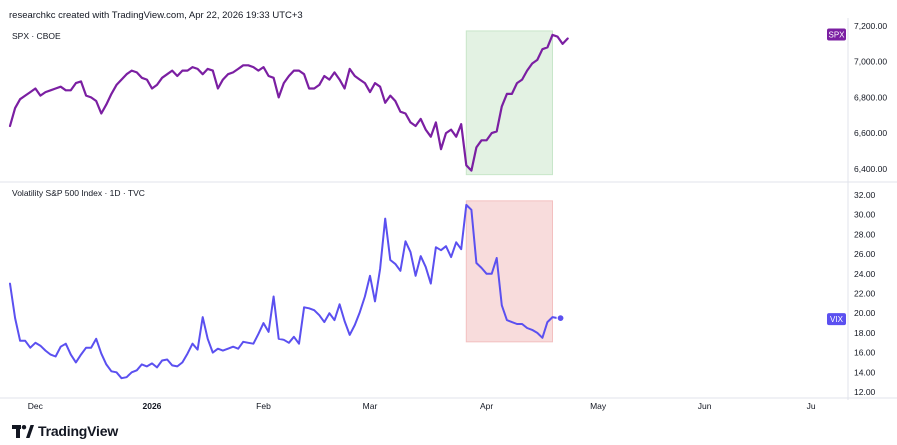 The image size is (897, 445). Describe the element at coordinates (865, 372) in the screenshot. I see `vix-y-tick-label: 14.00` at that location.